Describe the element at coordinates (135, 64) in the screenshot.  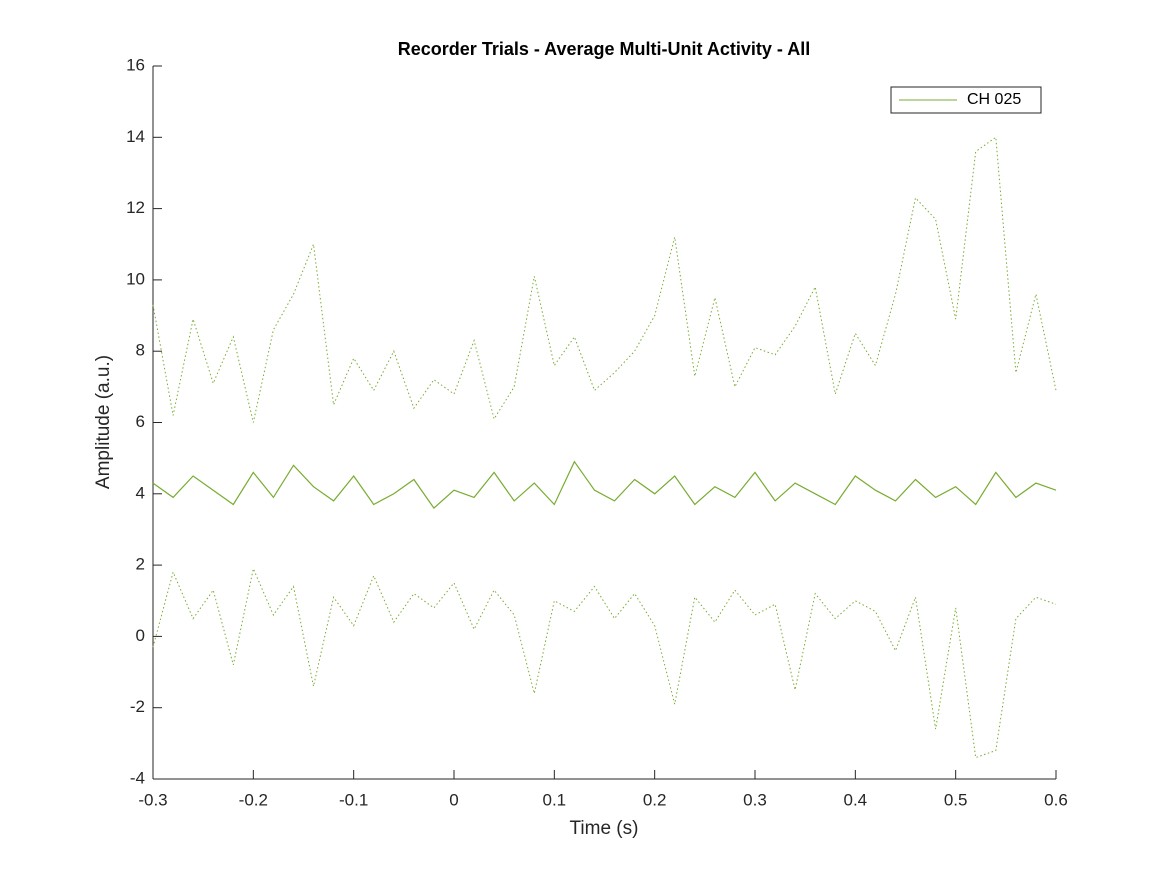
I see `y-tick-label: 16` at that location.